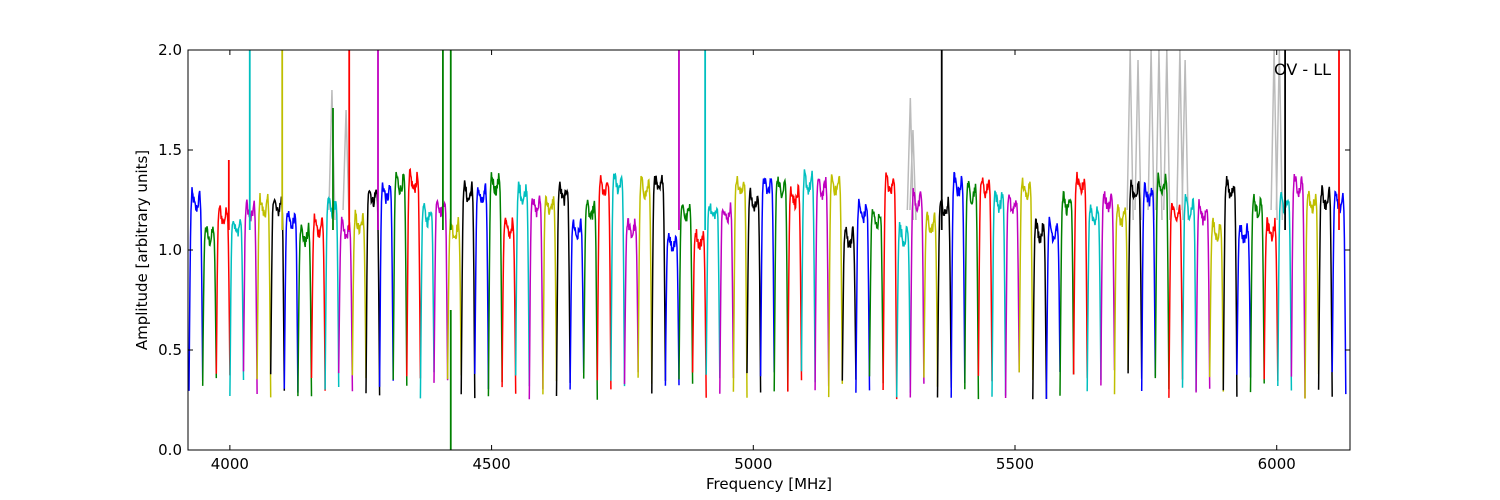  I want to click on x-tick-label: 4000, so click(230, 464).